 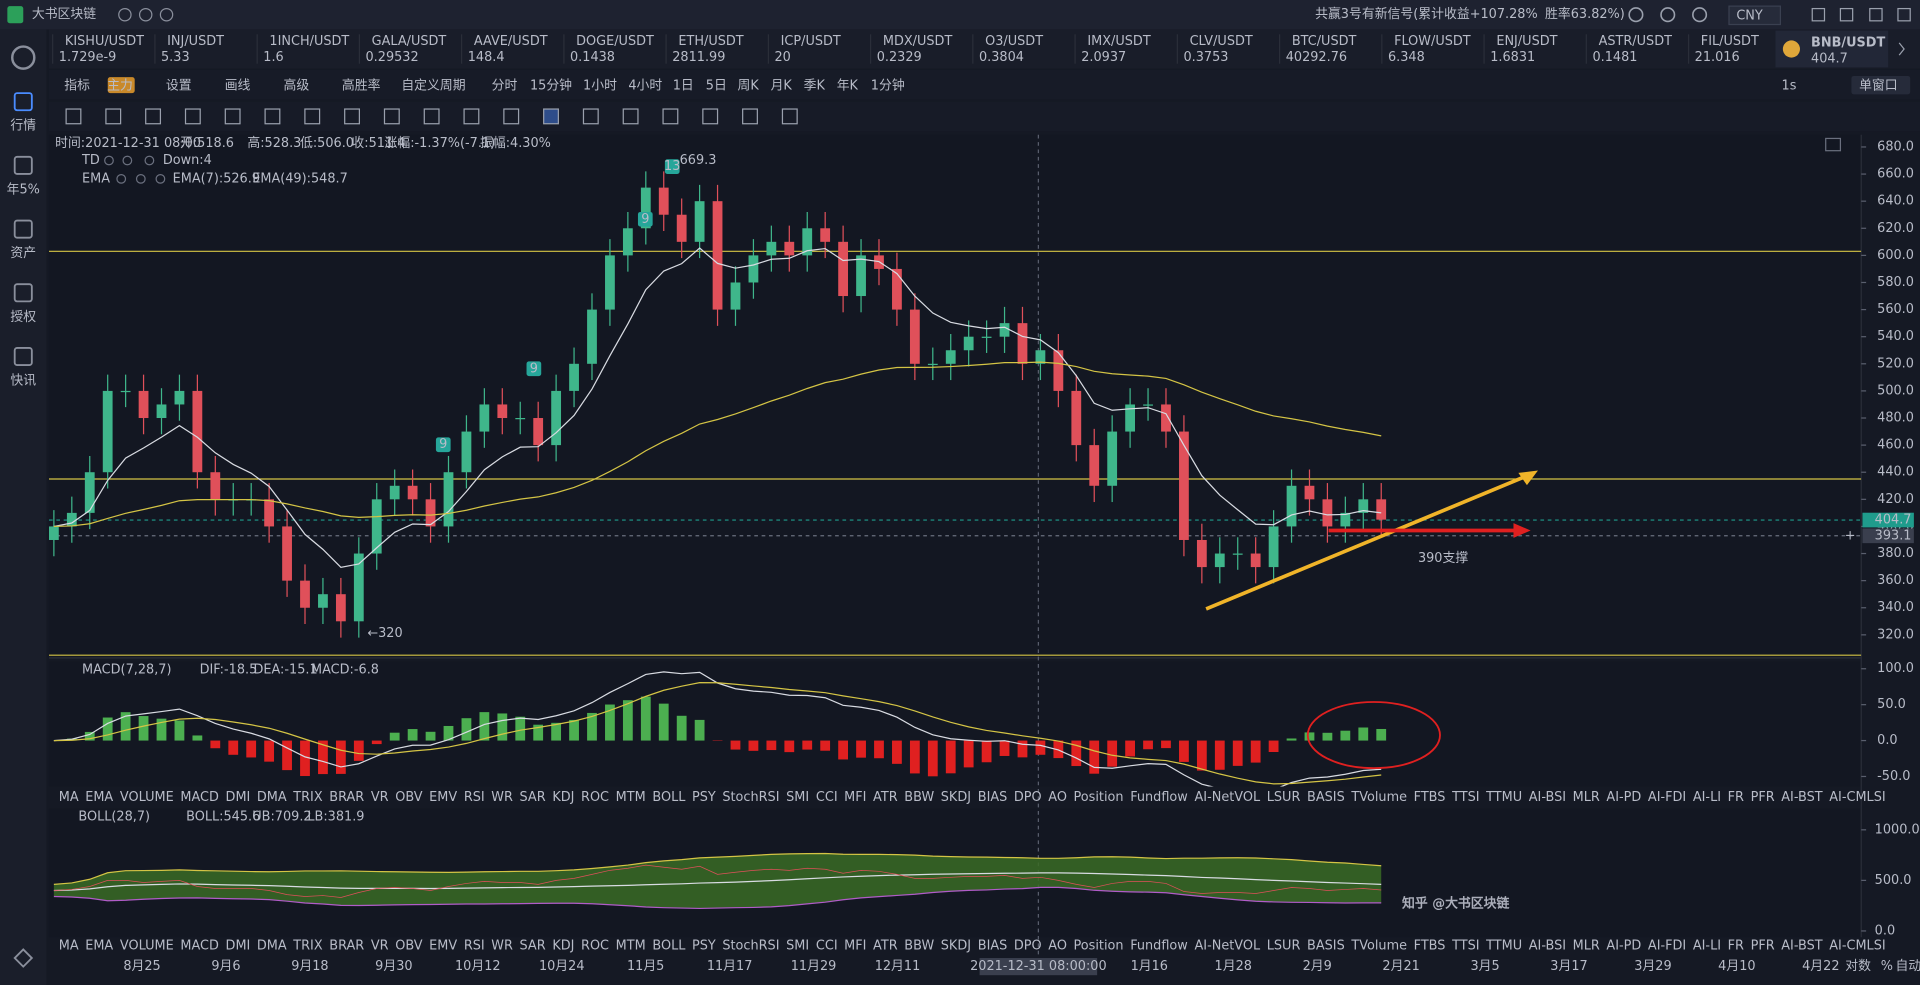 I want to click on ticker-symbol: FIL/USDT, so click(x=1730, y=41).